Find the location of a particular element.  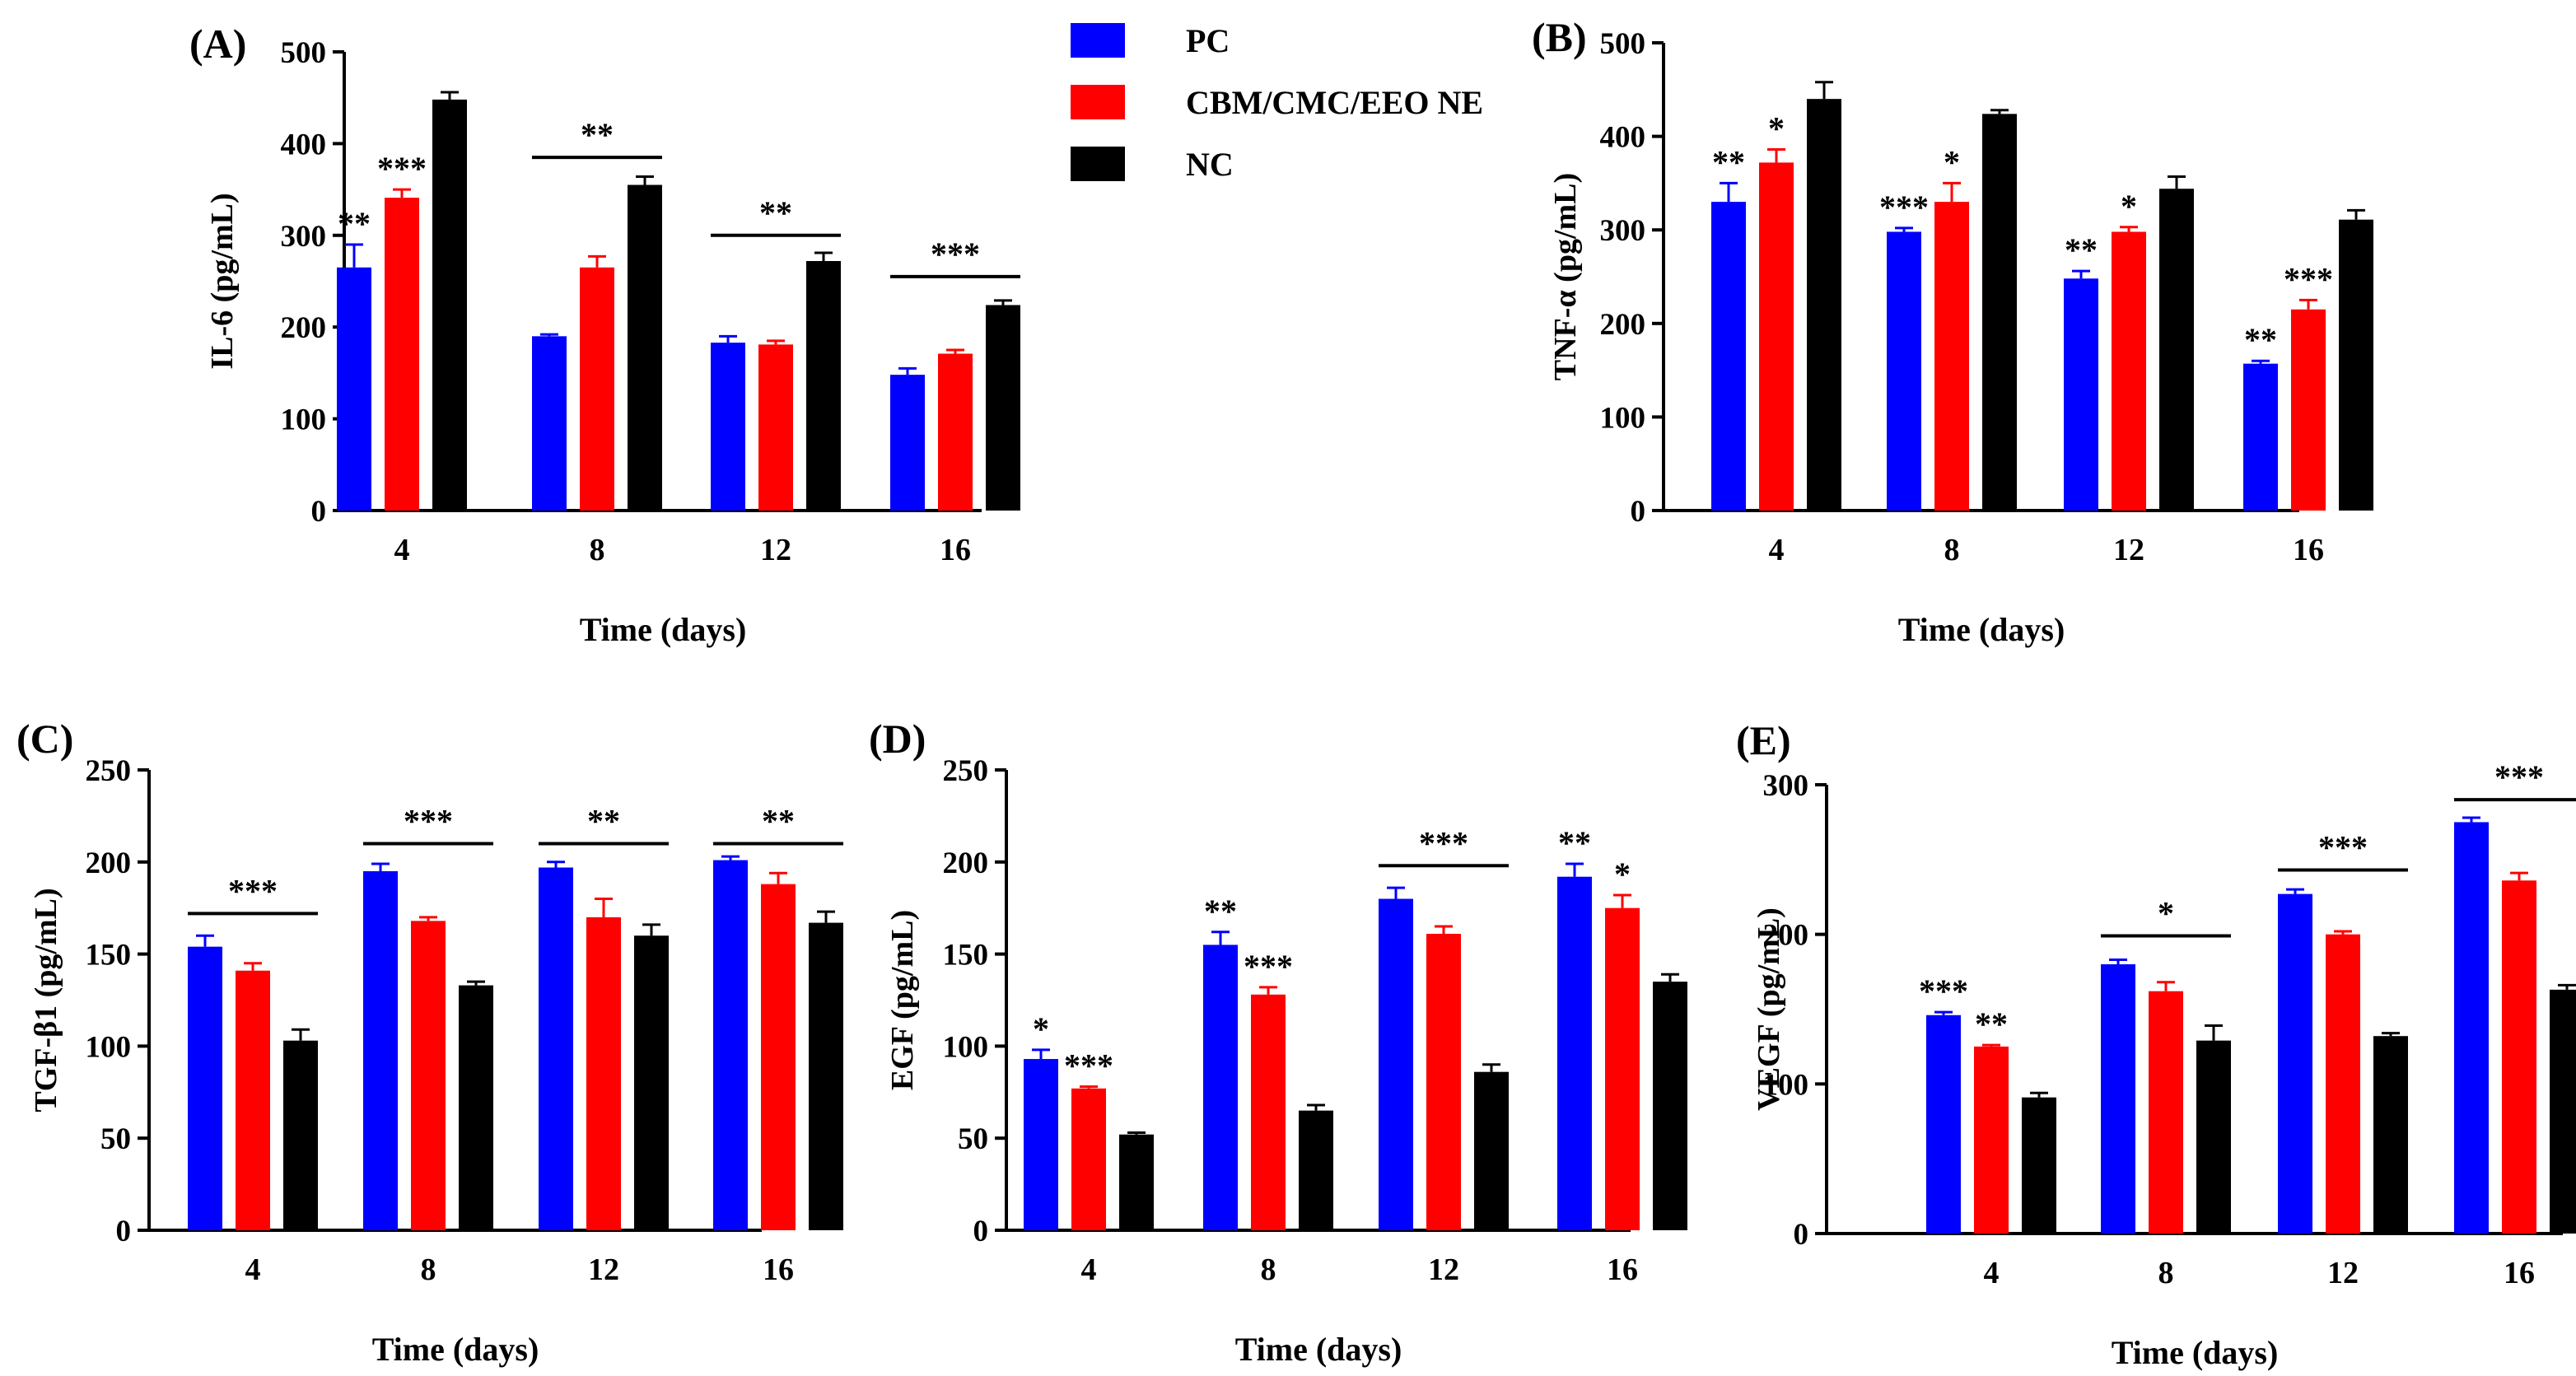

y-axis-title: IL-6 (pg/mL) is located at coordinates (222, 281).